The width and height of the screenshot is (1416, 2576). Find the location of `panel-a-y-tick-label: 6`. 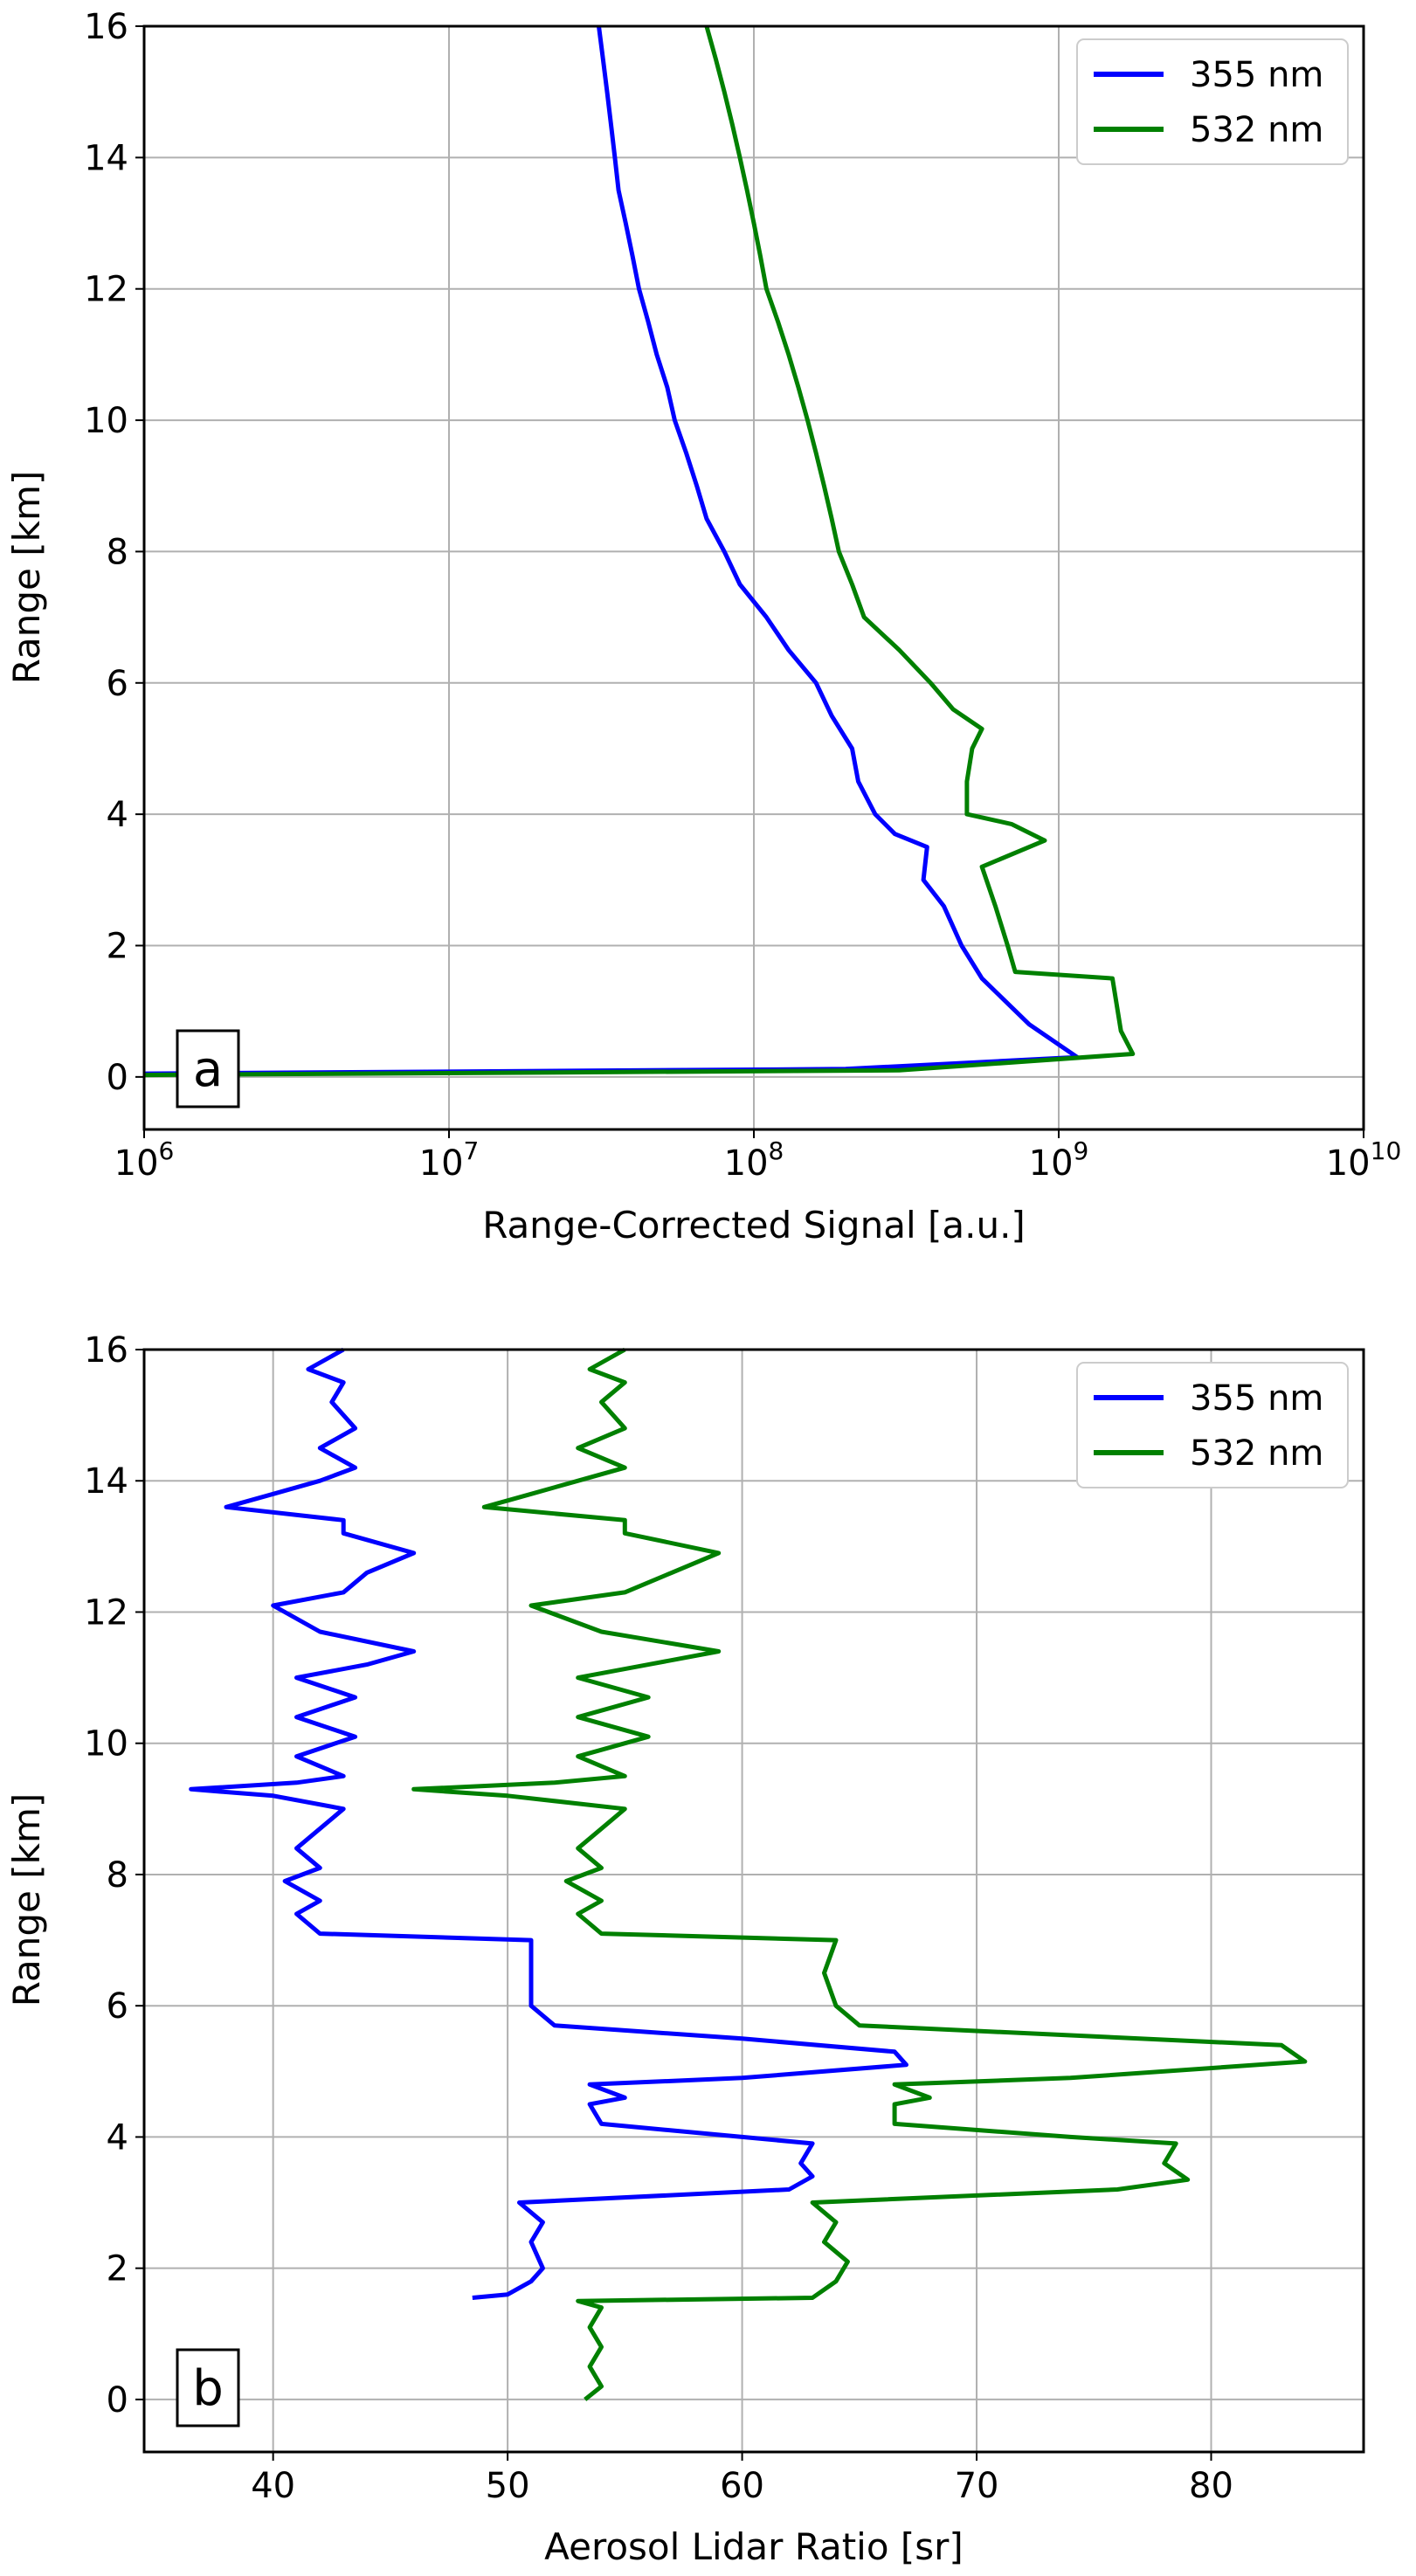

panel-a-y-tick-label: 6 is located at coordinates (118, 684).